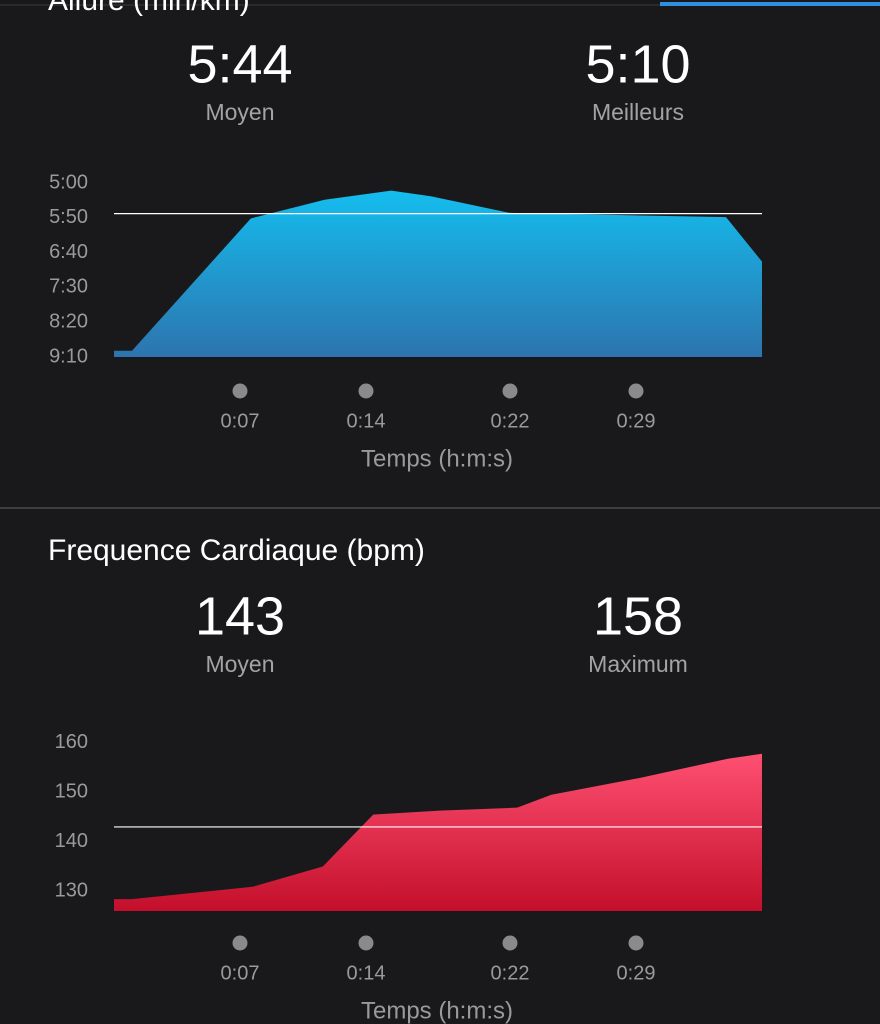 Image resolution: width=880 pixels, height=1024 pixels. I want to click on tab-indicator, so click(770, 4).